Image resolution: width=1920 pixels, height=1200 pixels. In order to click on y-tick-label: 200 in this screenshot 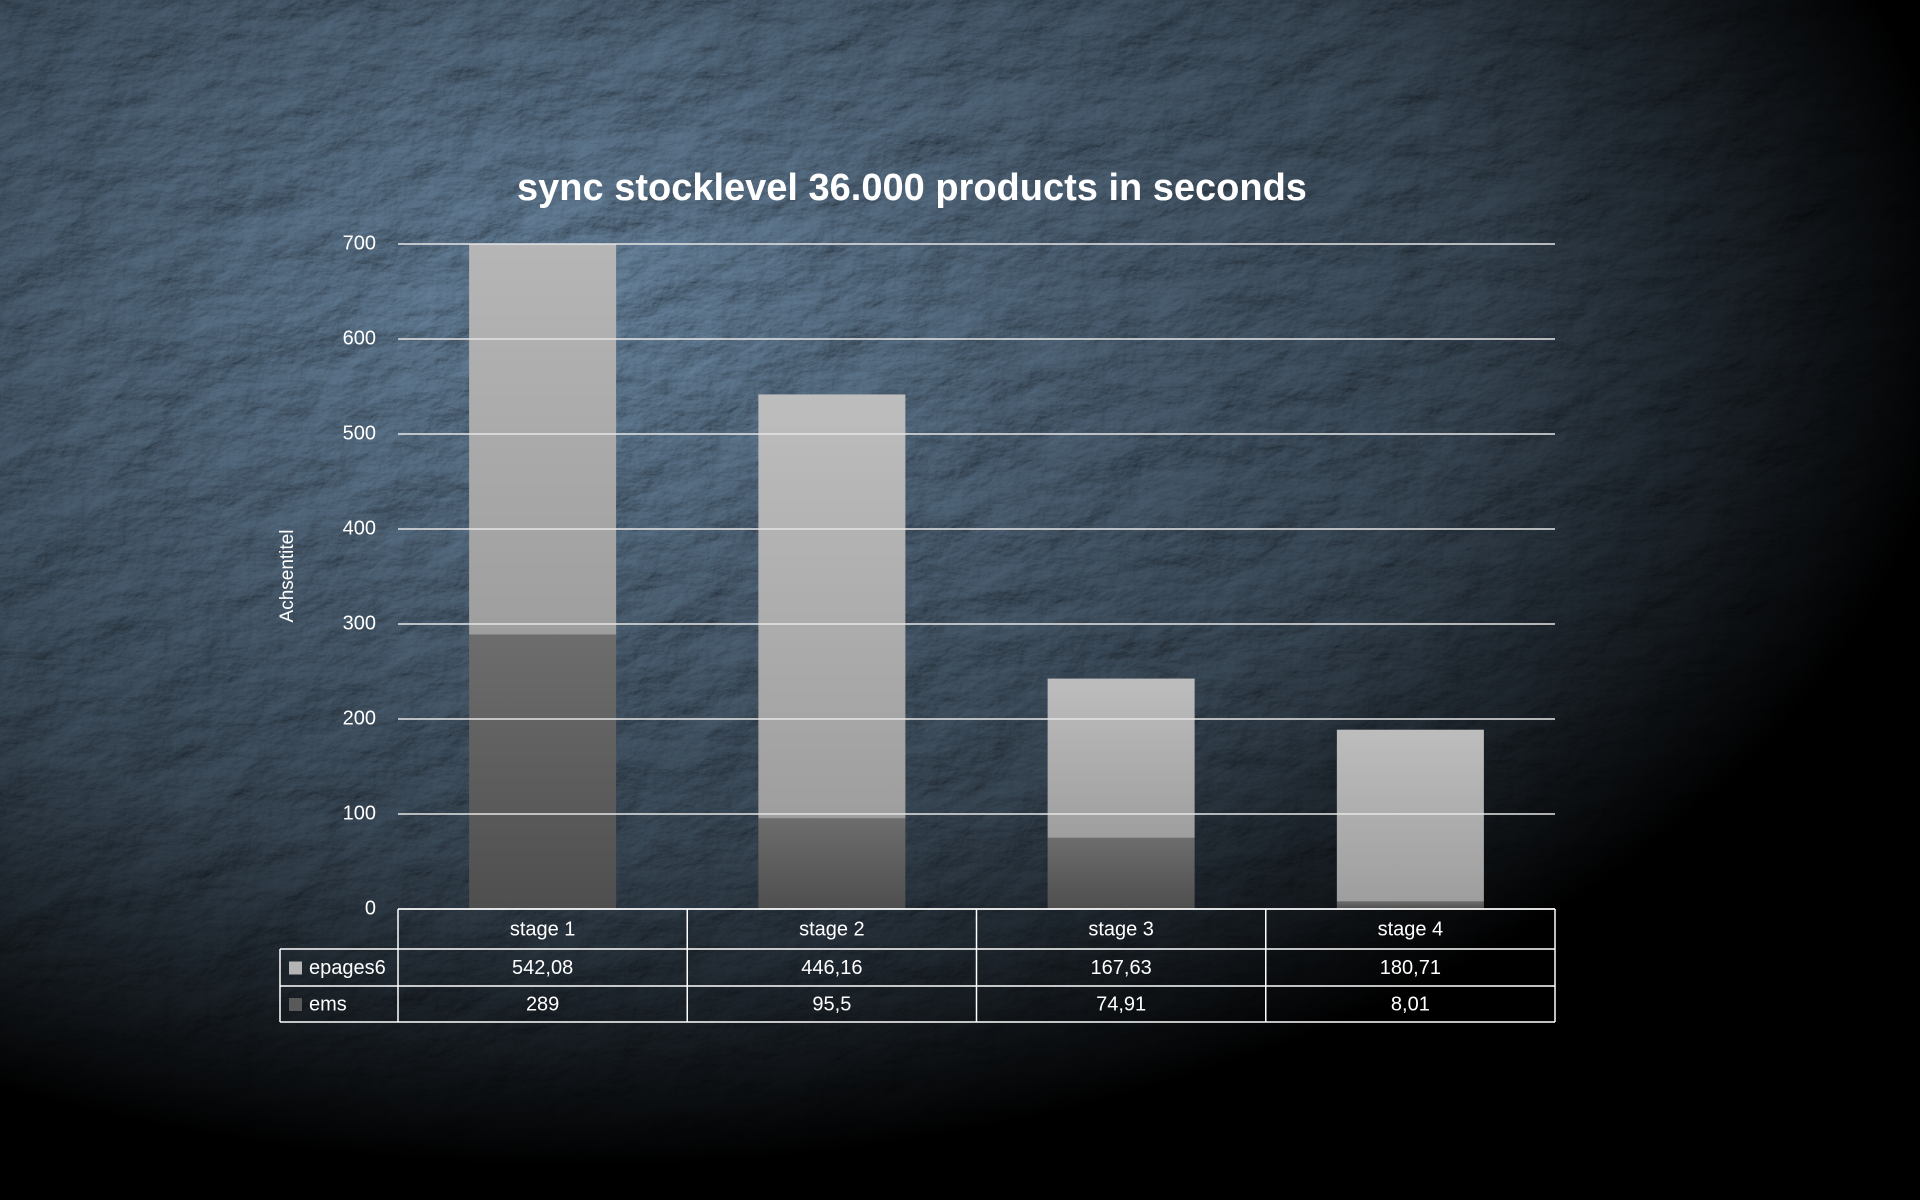, I will do `click(359, 718)`.